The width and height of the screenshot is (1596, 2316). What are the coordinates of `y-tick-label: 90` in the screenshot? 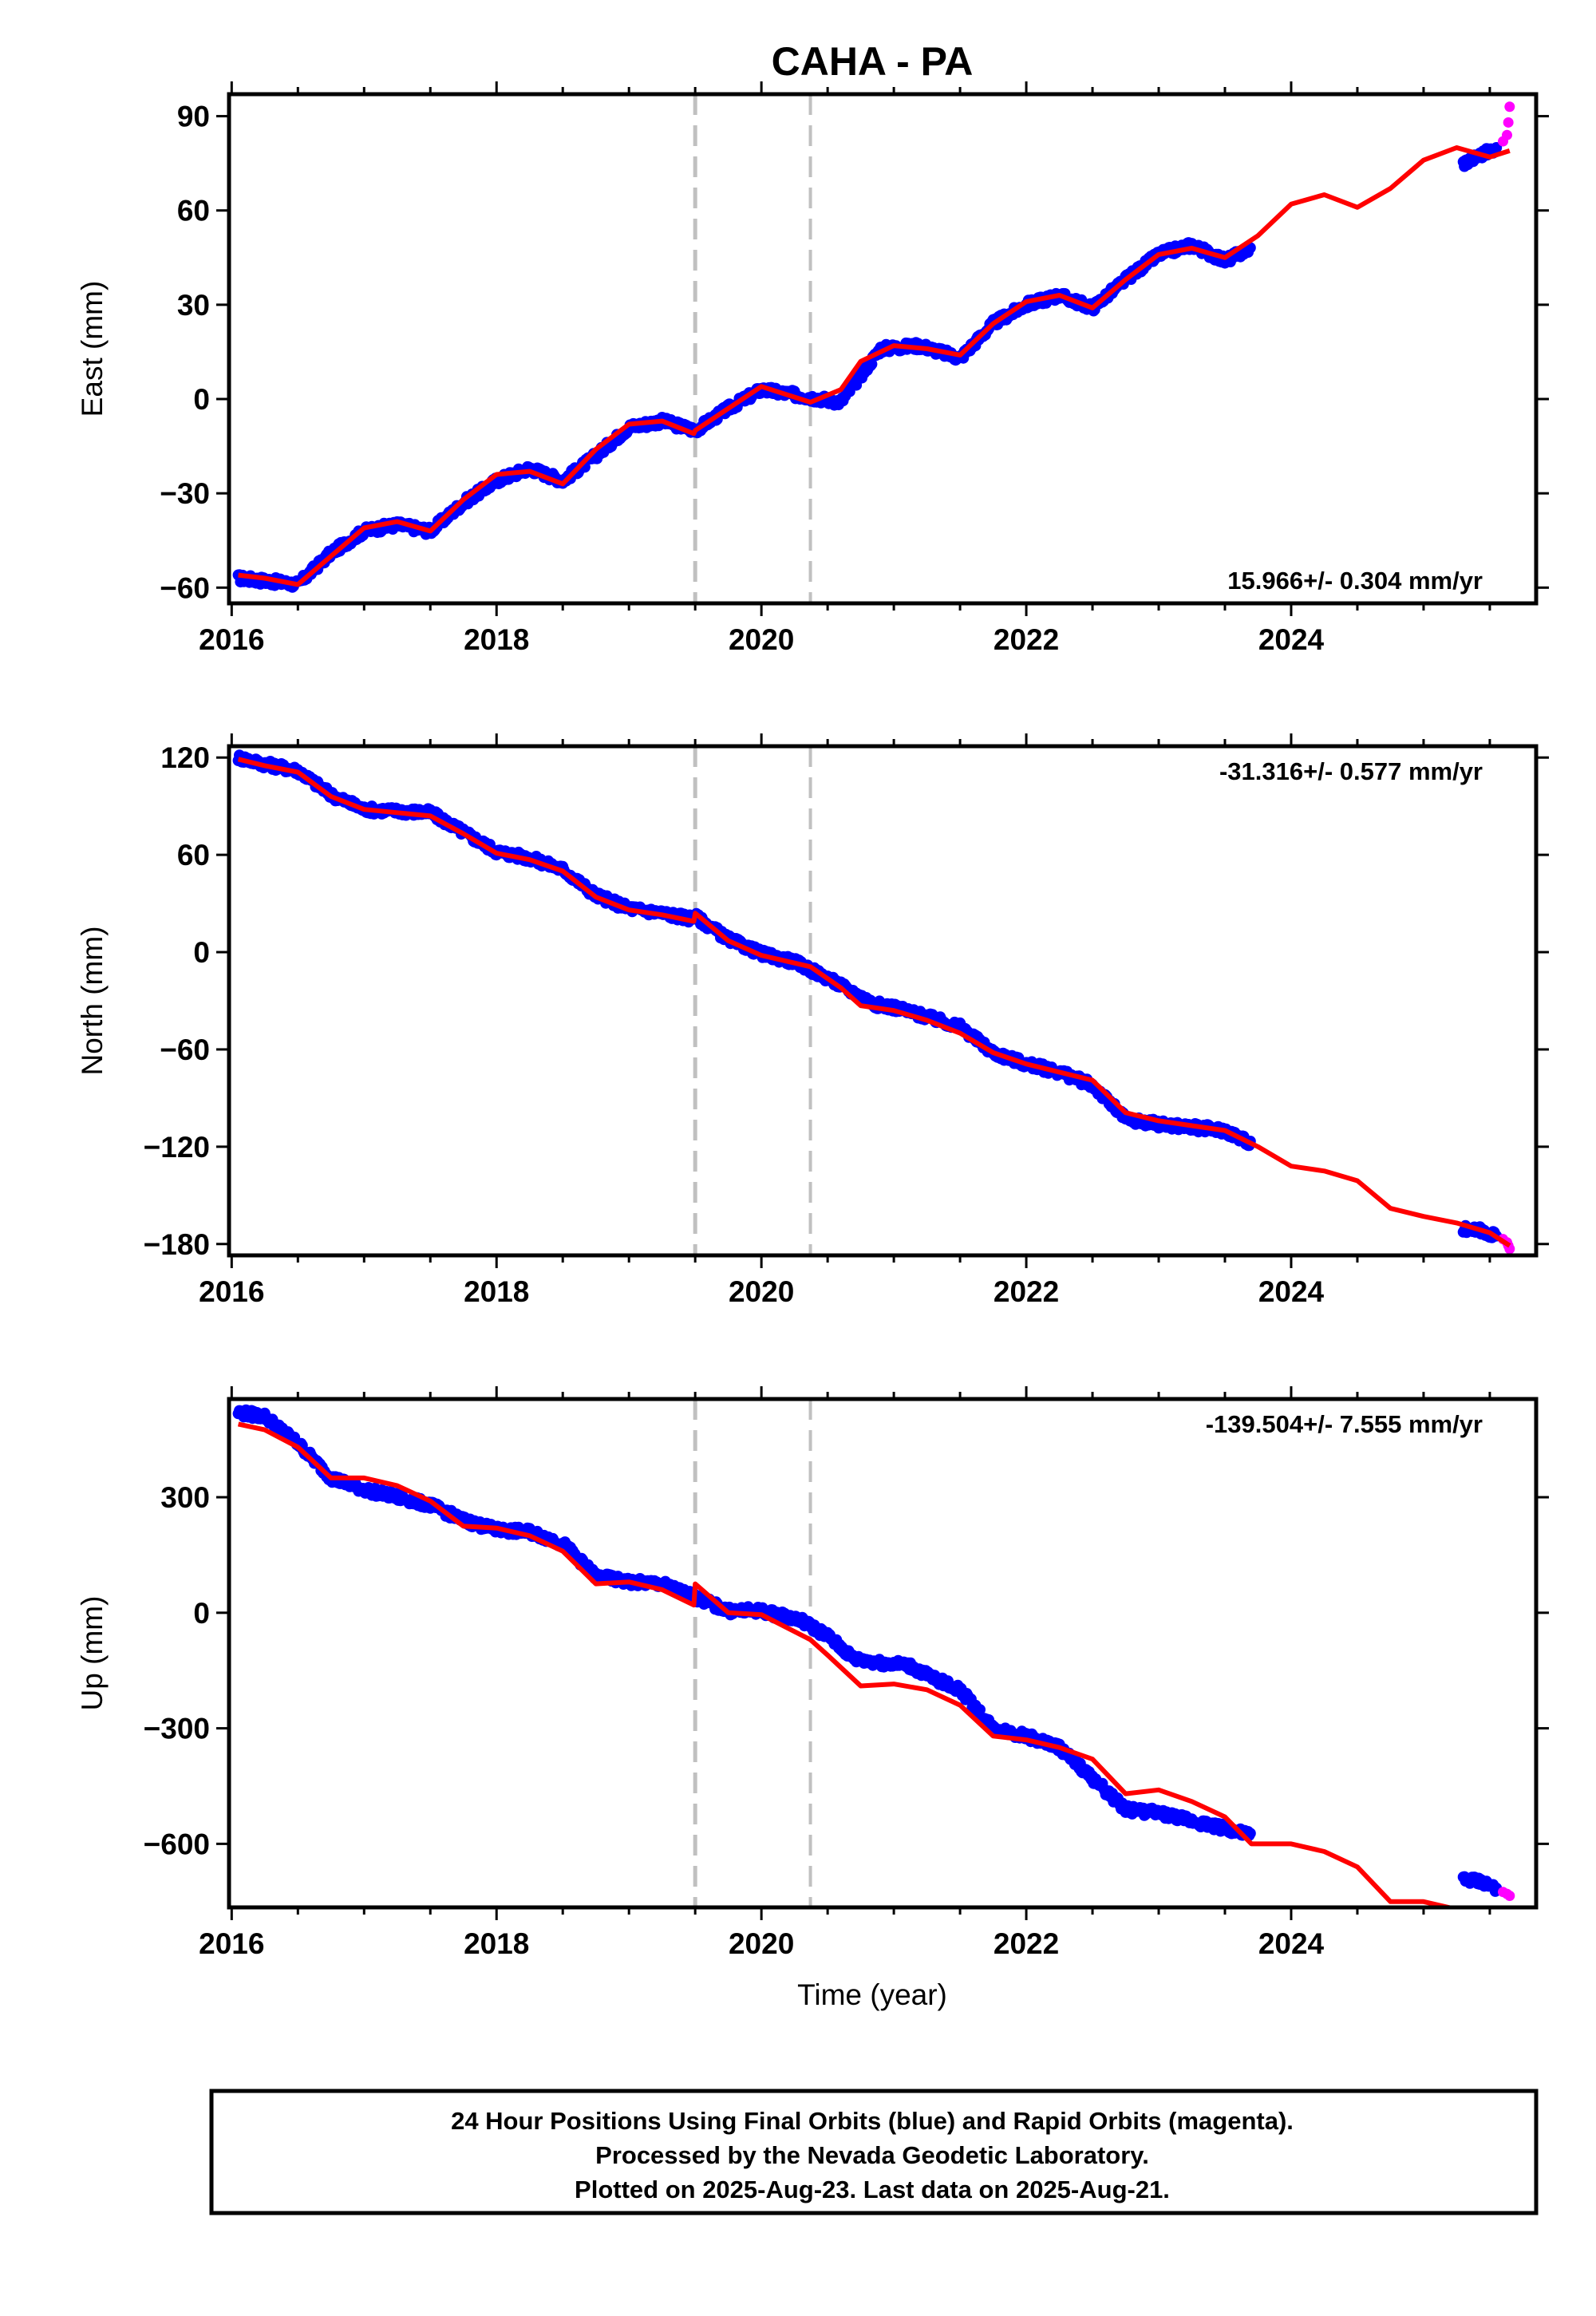 It's located at (193, 117).